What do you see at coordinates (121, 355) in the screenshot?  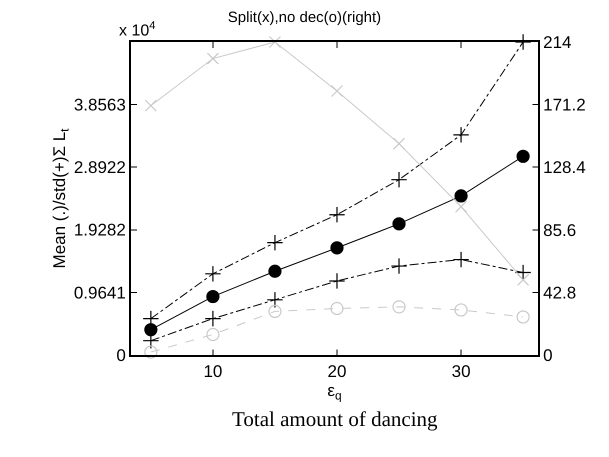 I see `y-tick-label: 0` at bounding box center [121, 355].